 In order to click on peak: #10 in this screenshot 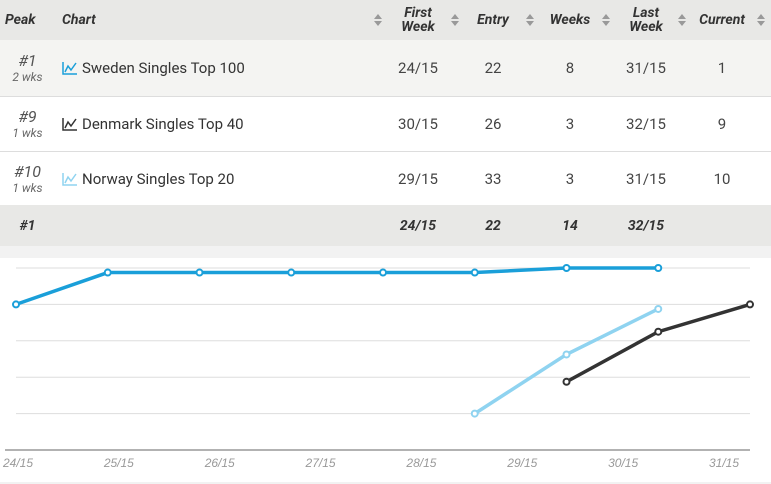, I will do `click(27, 171)`.